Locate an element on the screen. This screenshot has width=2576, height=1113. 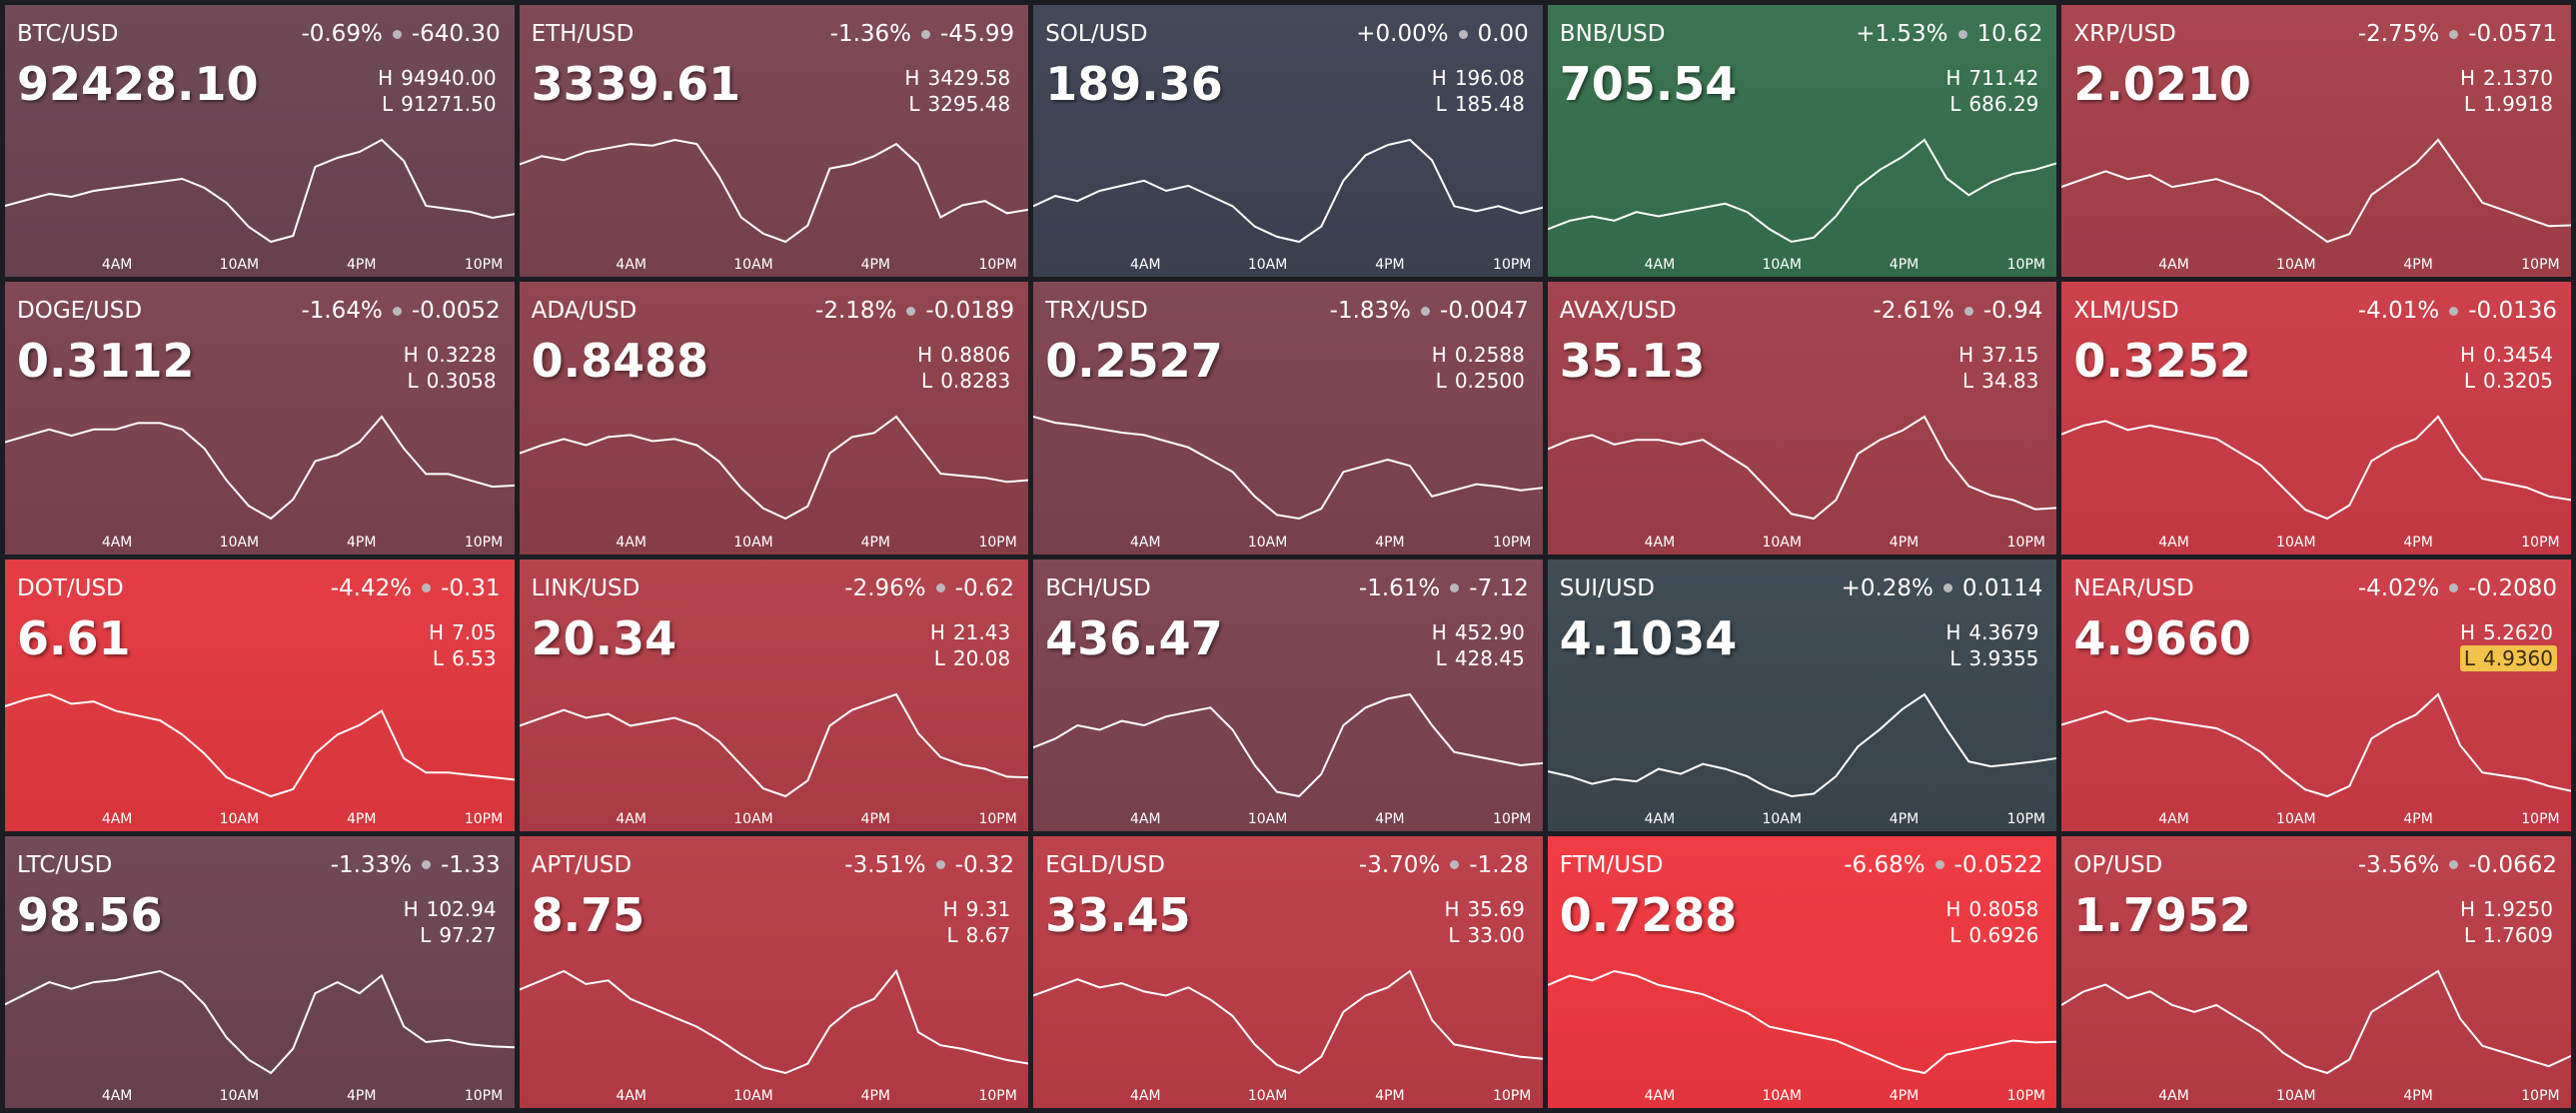
high-value: 0.8058 is located at coordinates (2003, 908).